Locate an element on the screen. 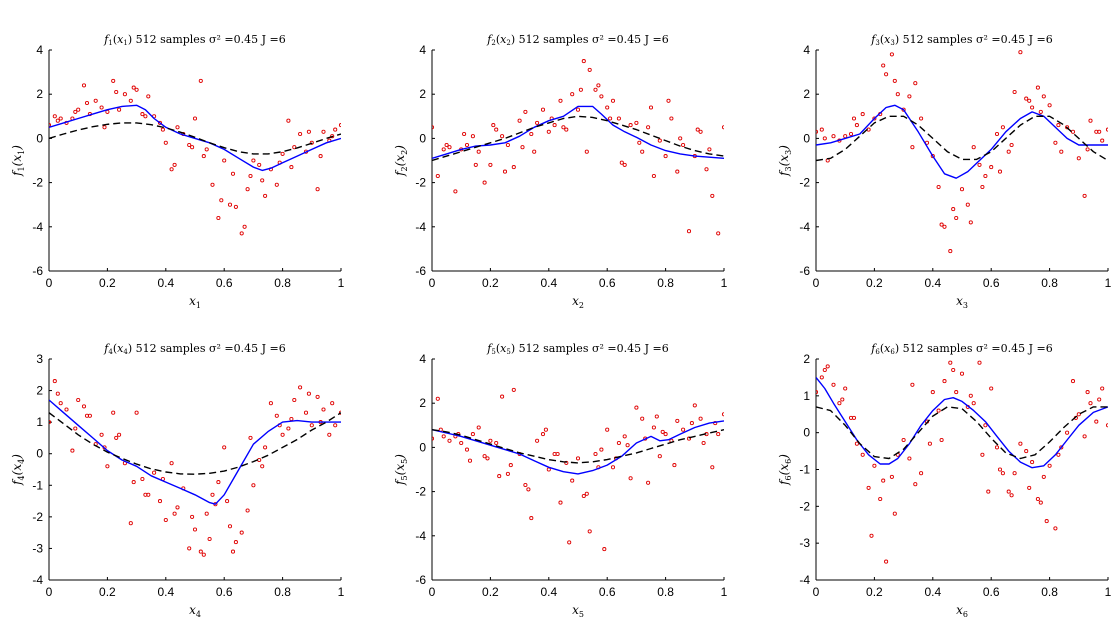  estimate-curve is located at coordinates (578, 132).